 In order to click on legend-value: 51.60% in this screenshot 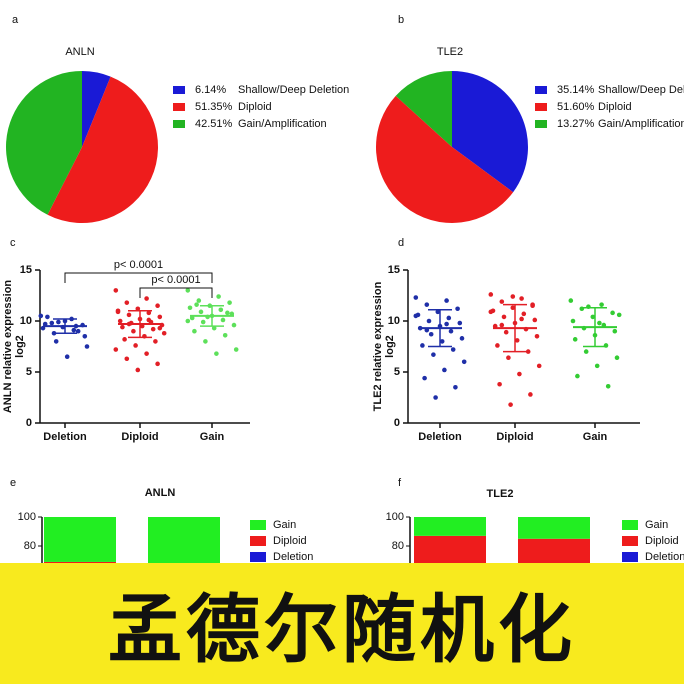, I will do `click(576, 107)`.